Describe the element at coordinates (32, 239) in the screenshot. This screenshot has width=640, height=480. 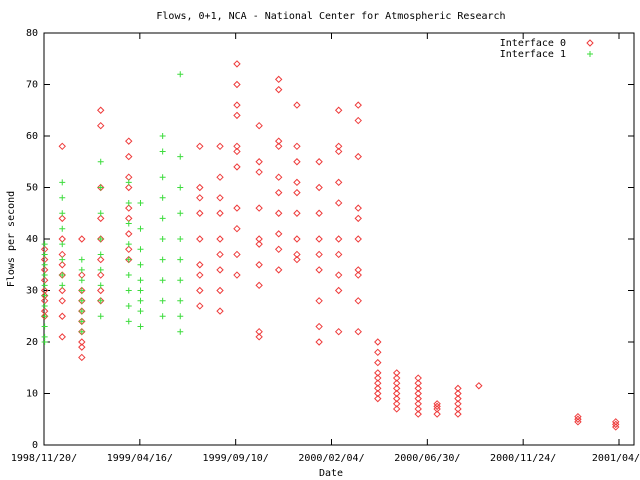
I see `y-tick-label: 40` at that location.